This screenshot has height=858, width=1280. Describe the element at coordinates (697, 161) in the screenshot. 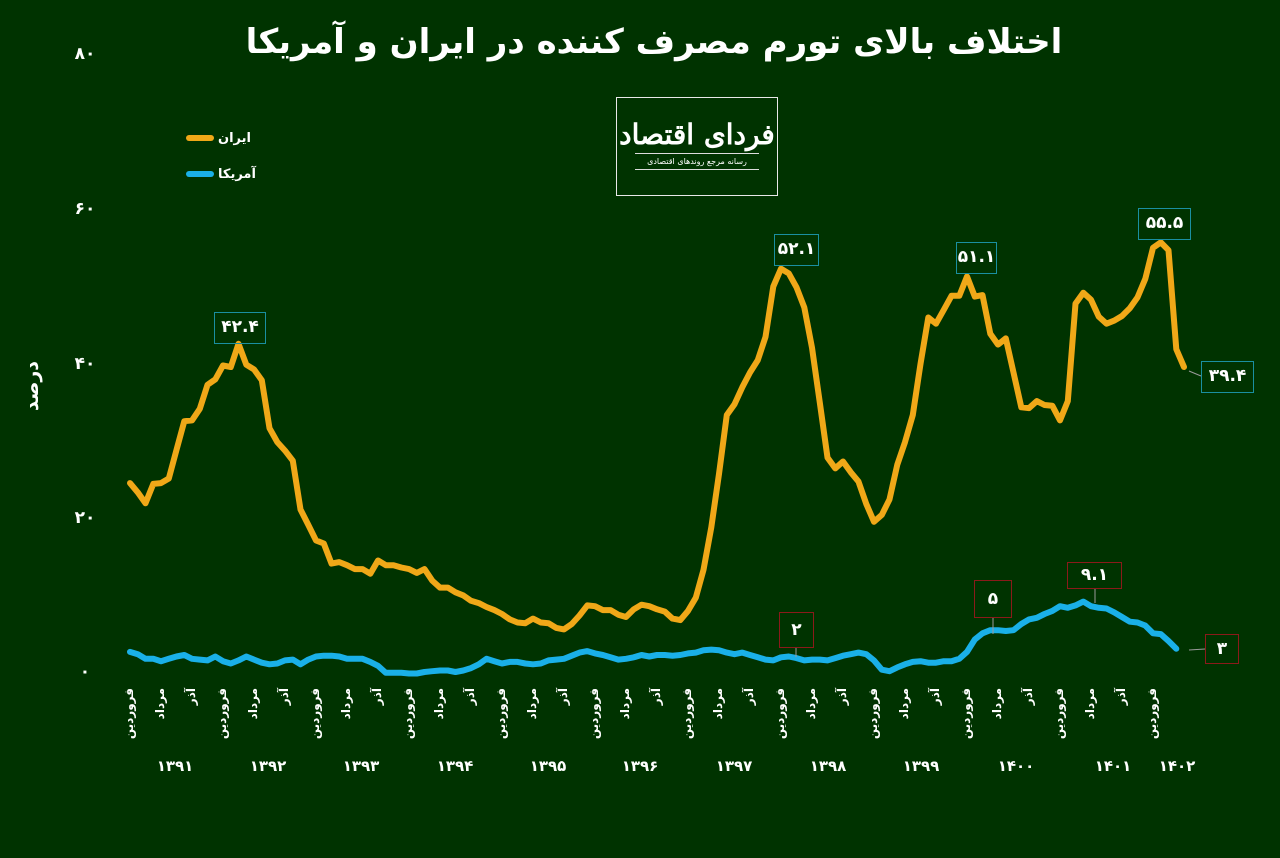

I see `logo-subtitle: رسانه مرجع روندهای اقتصادی` at that location.